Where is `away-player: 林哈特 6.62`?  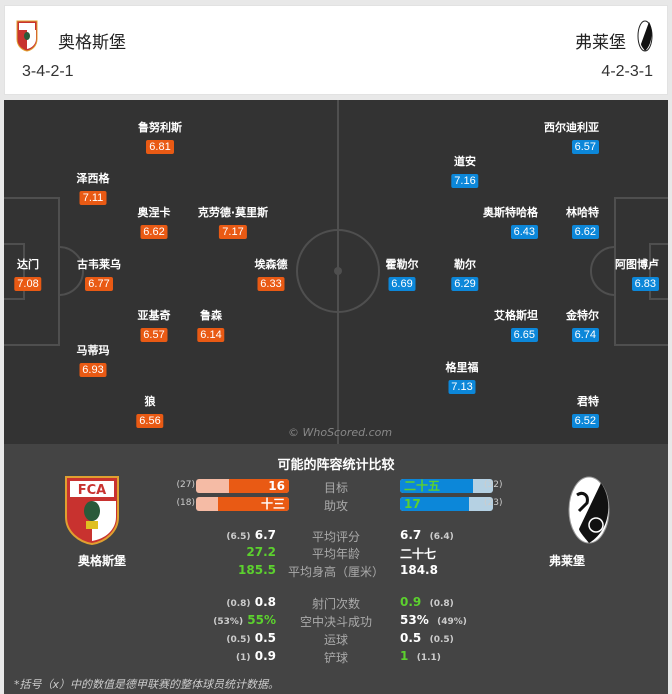
away-player: 林哈特 6.62 is located at coordinates (582, 222).